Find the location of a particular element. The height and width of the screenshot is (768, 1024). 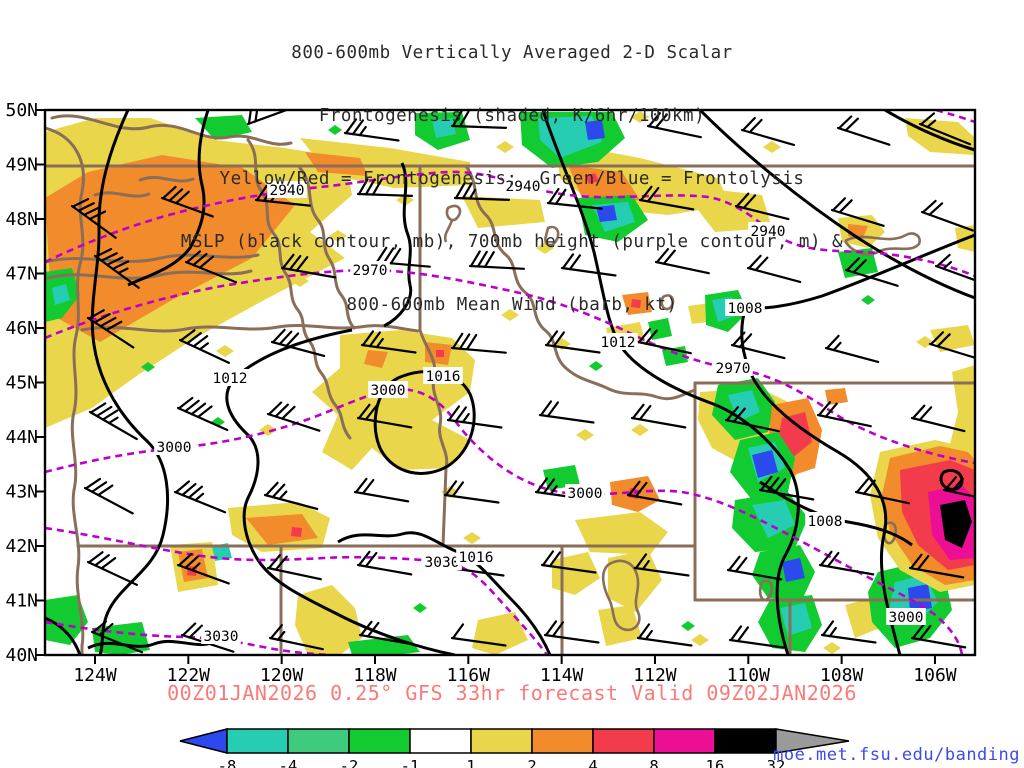

height-contour is located at coordinates (510, 224).